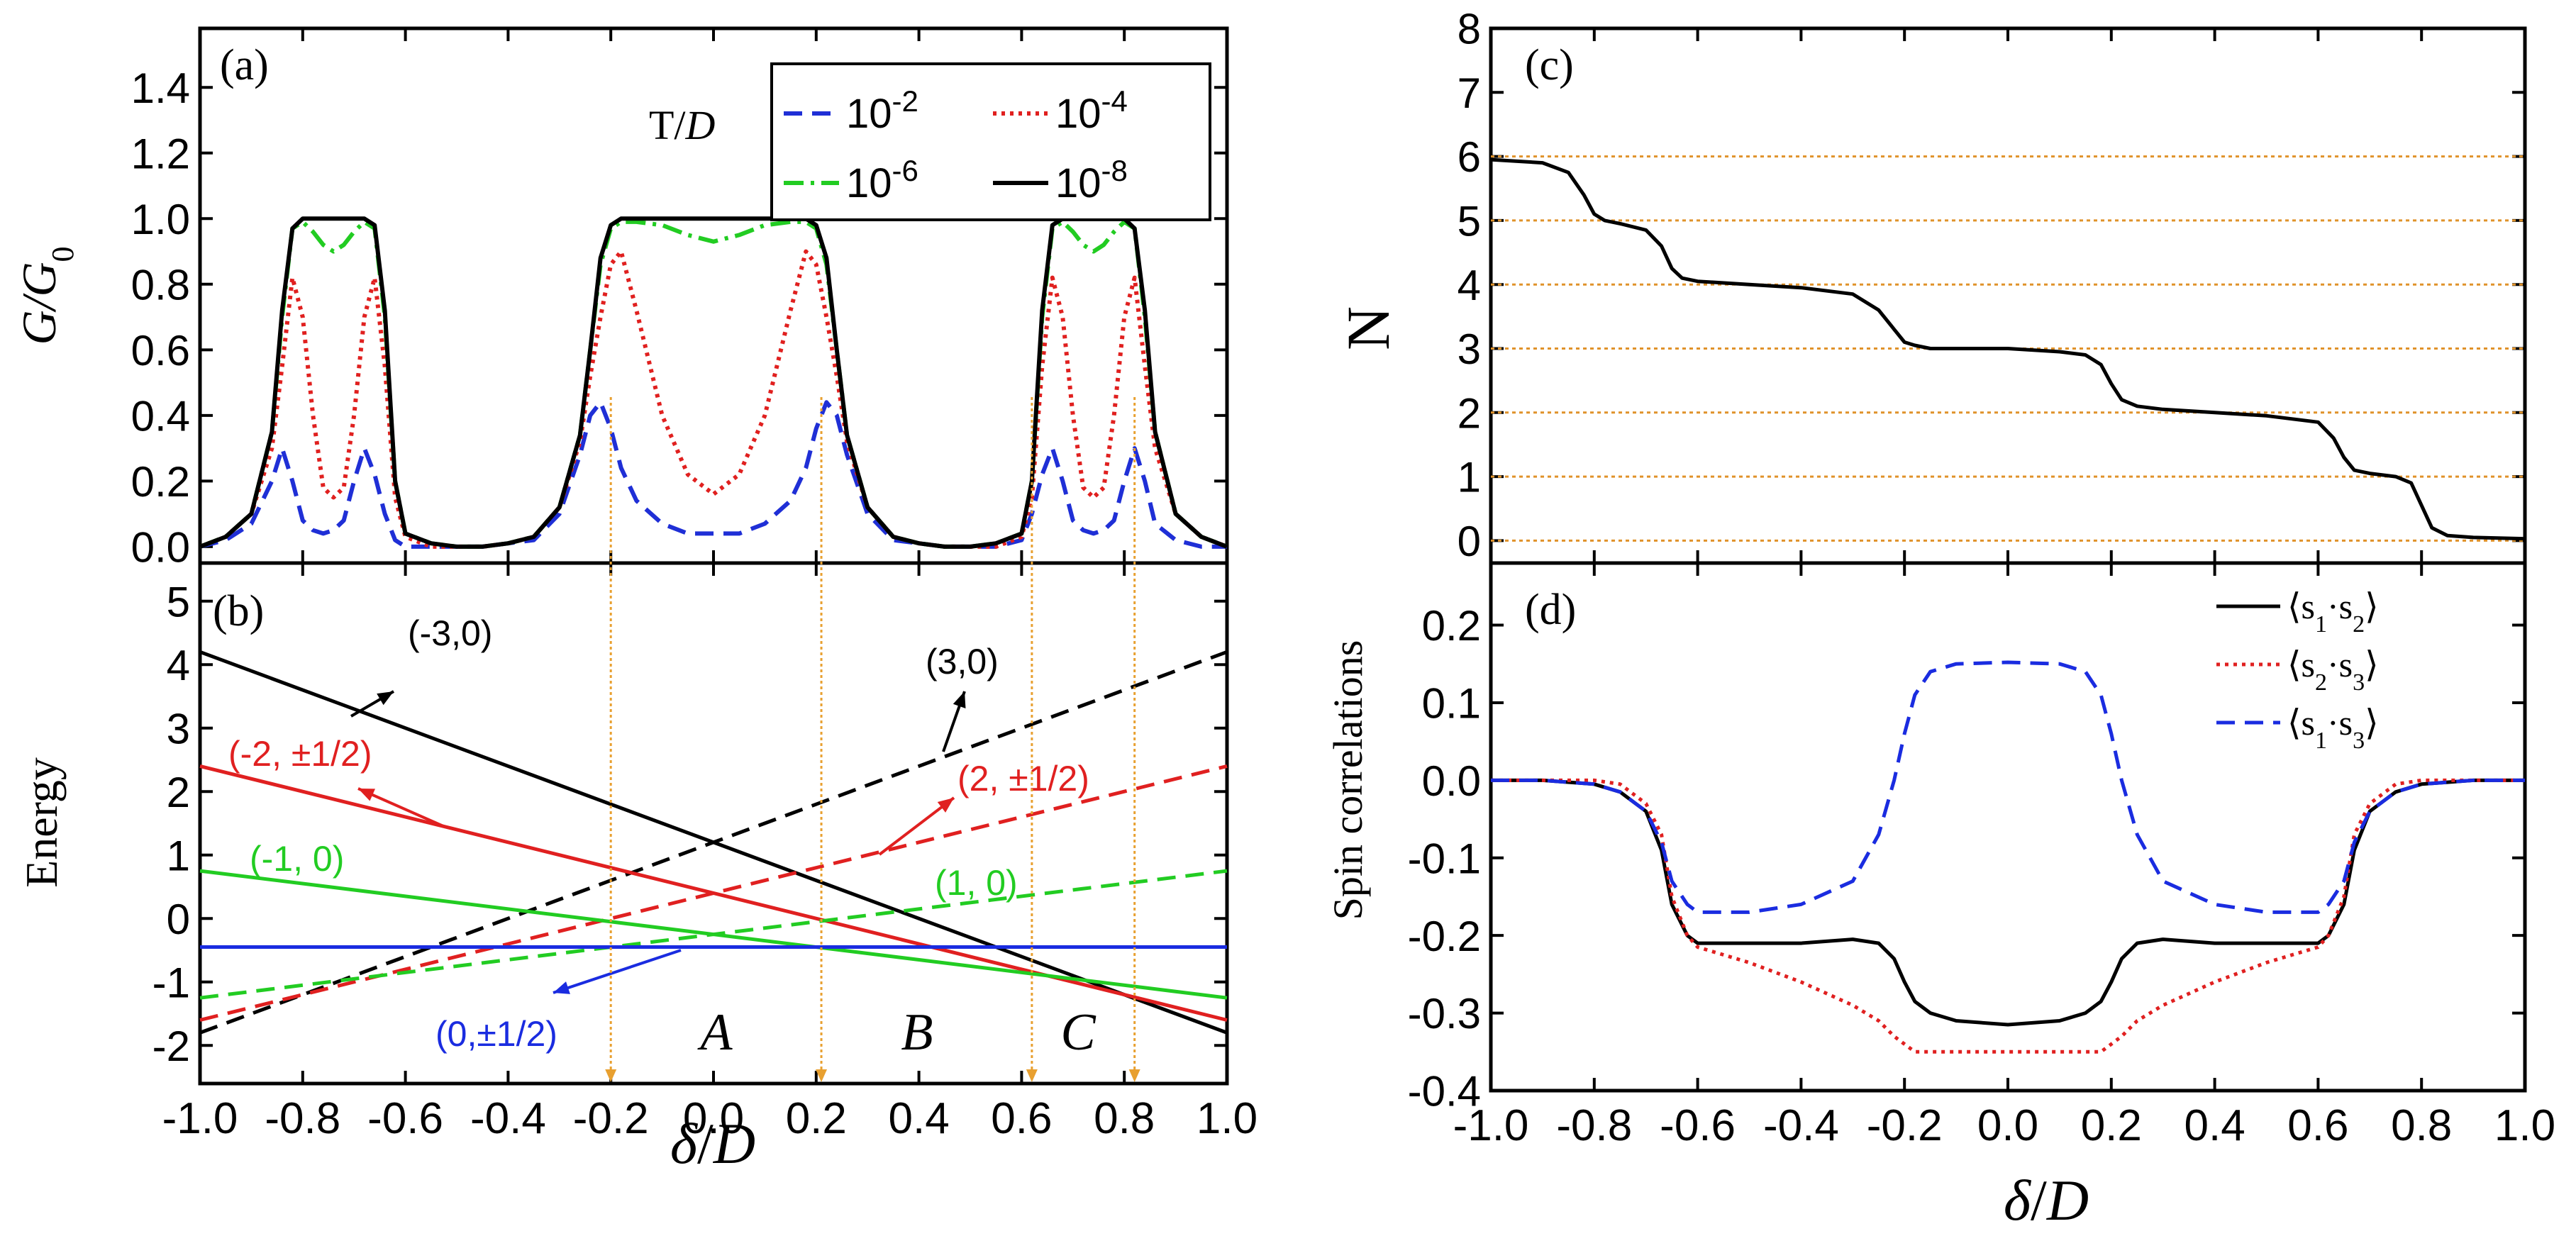 This screenshot has width=2576, height=1236. I want to click on spin-legend-label-1: ⟨s2·s3⟩, so click(2333, 670).